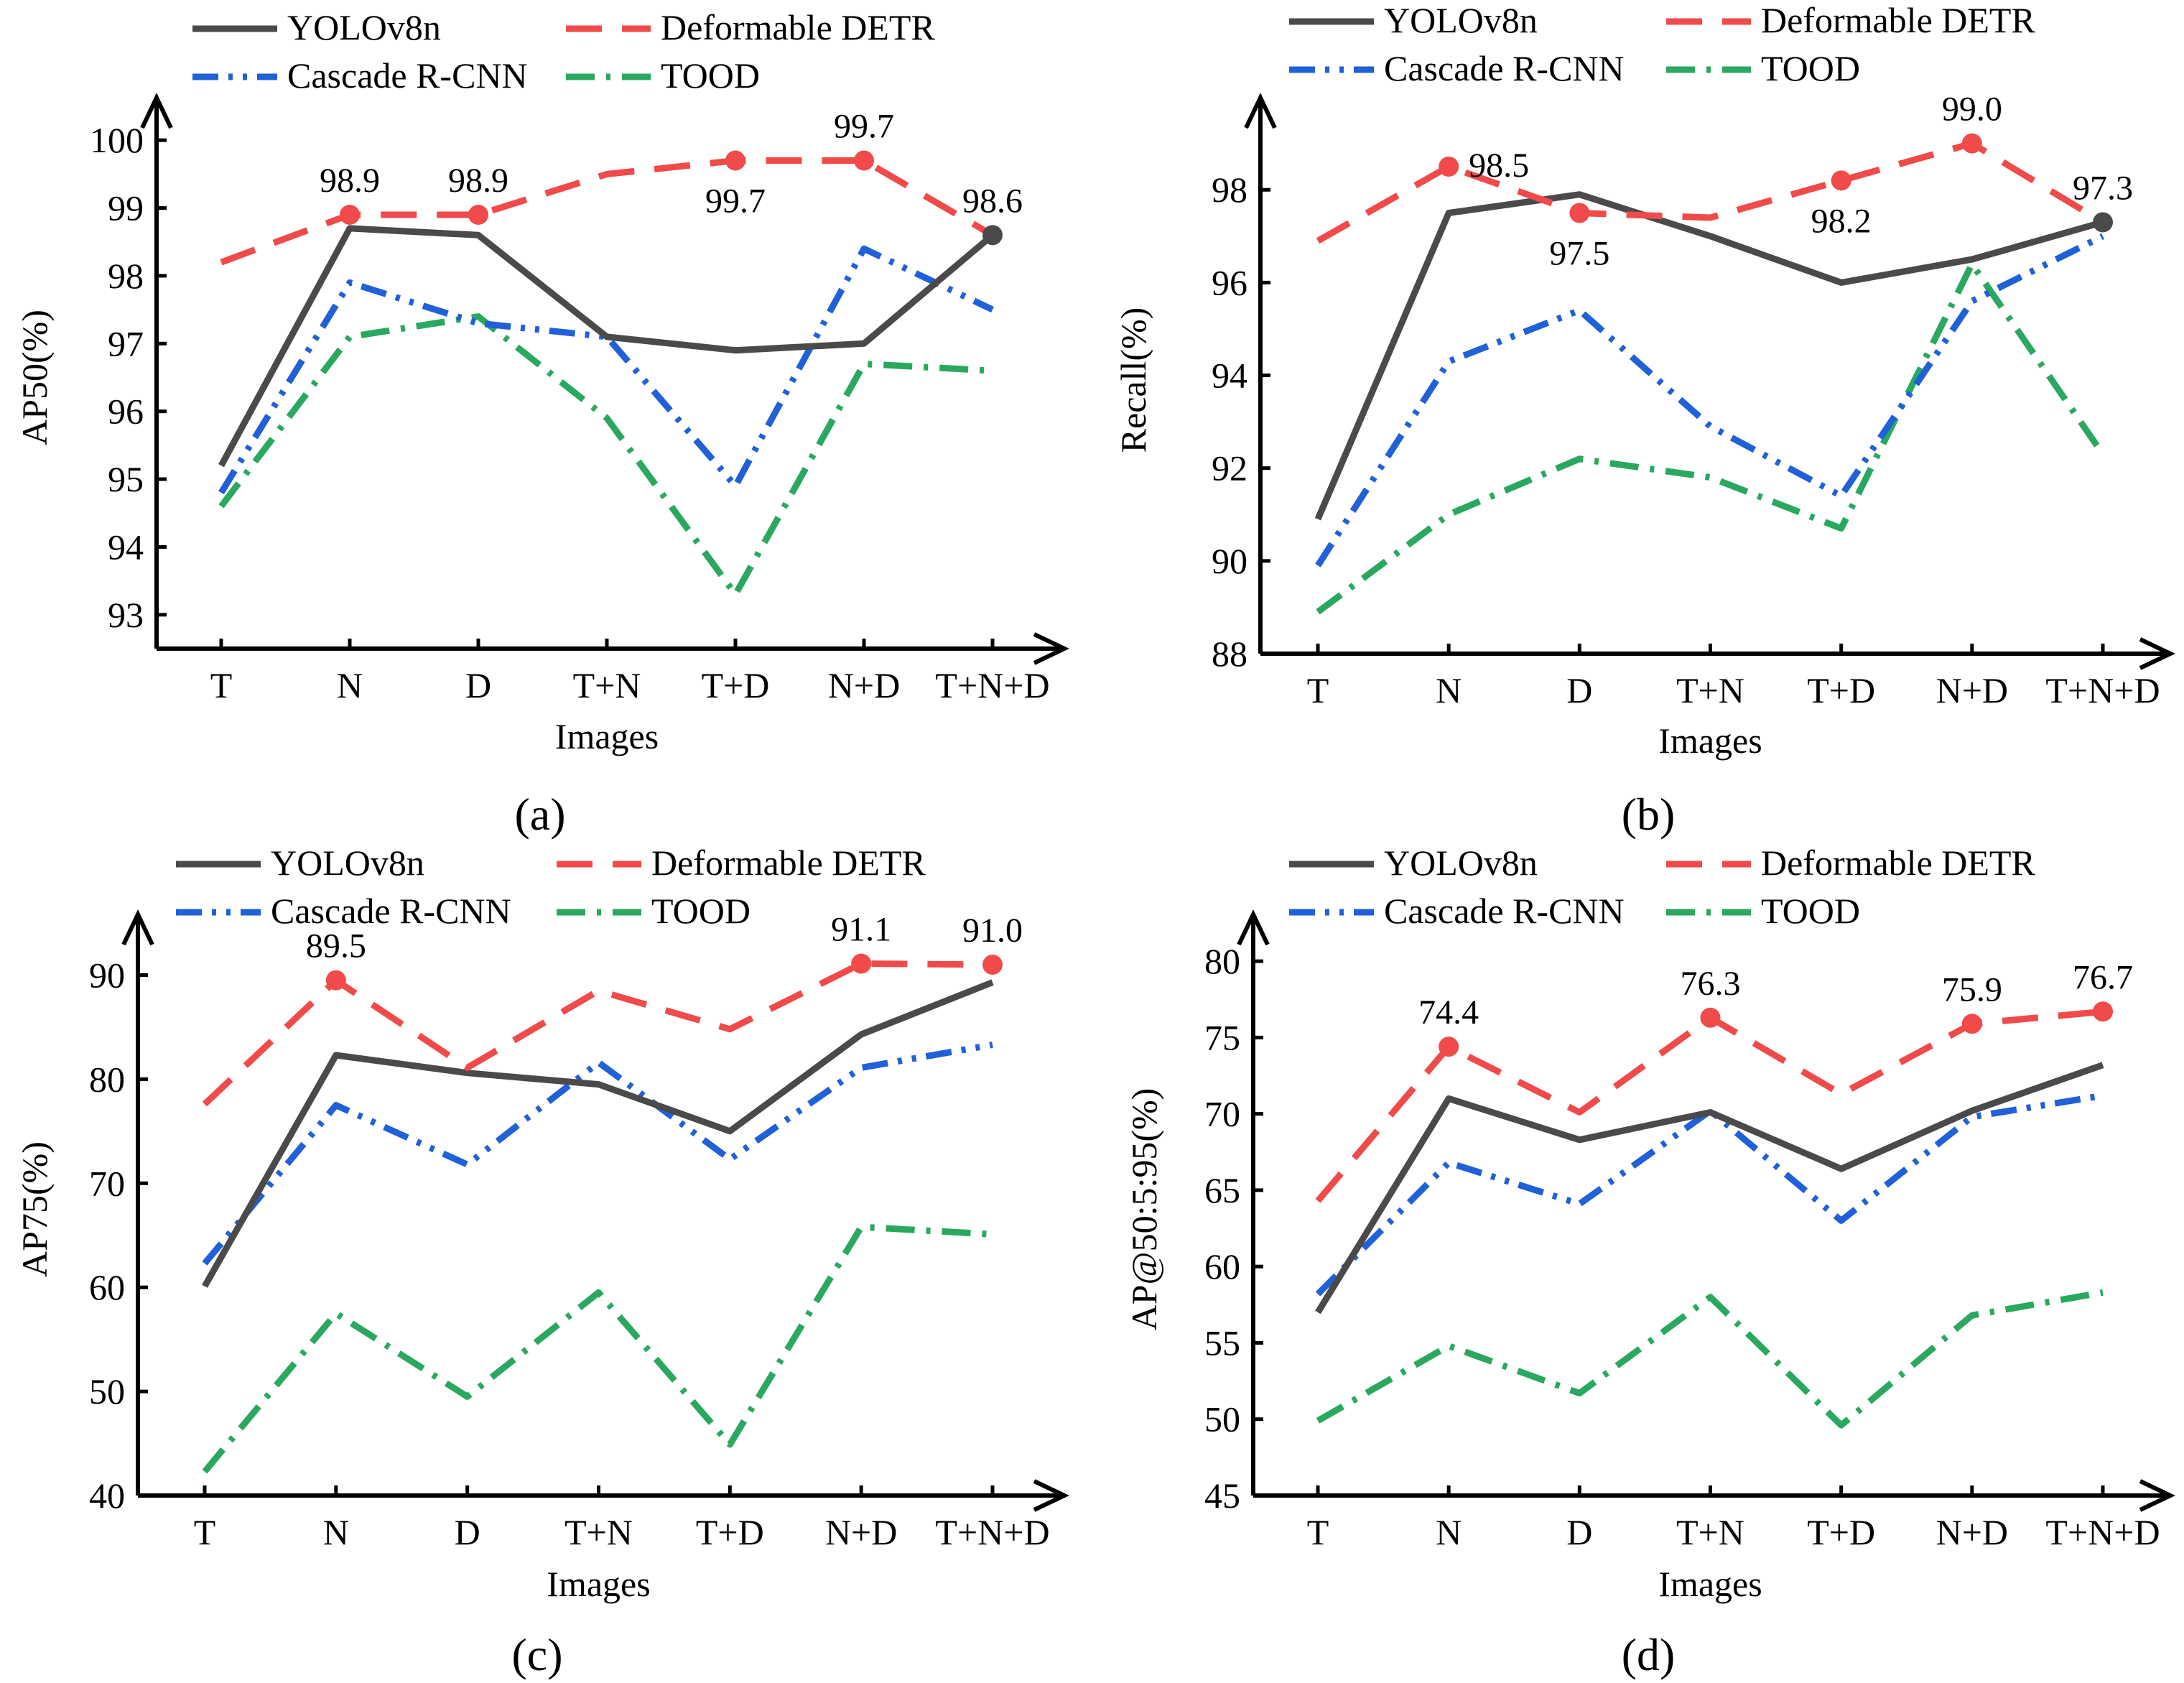 The width and height of the screenshot is (2184, 1683). What do you see at coordinates (1448, 1012) in the screenshot?
I see `data-label: 74.4` at bounding box center [1448, 1012].